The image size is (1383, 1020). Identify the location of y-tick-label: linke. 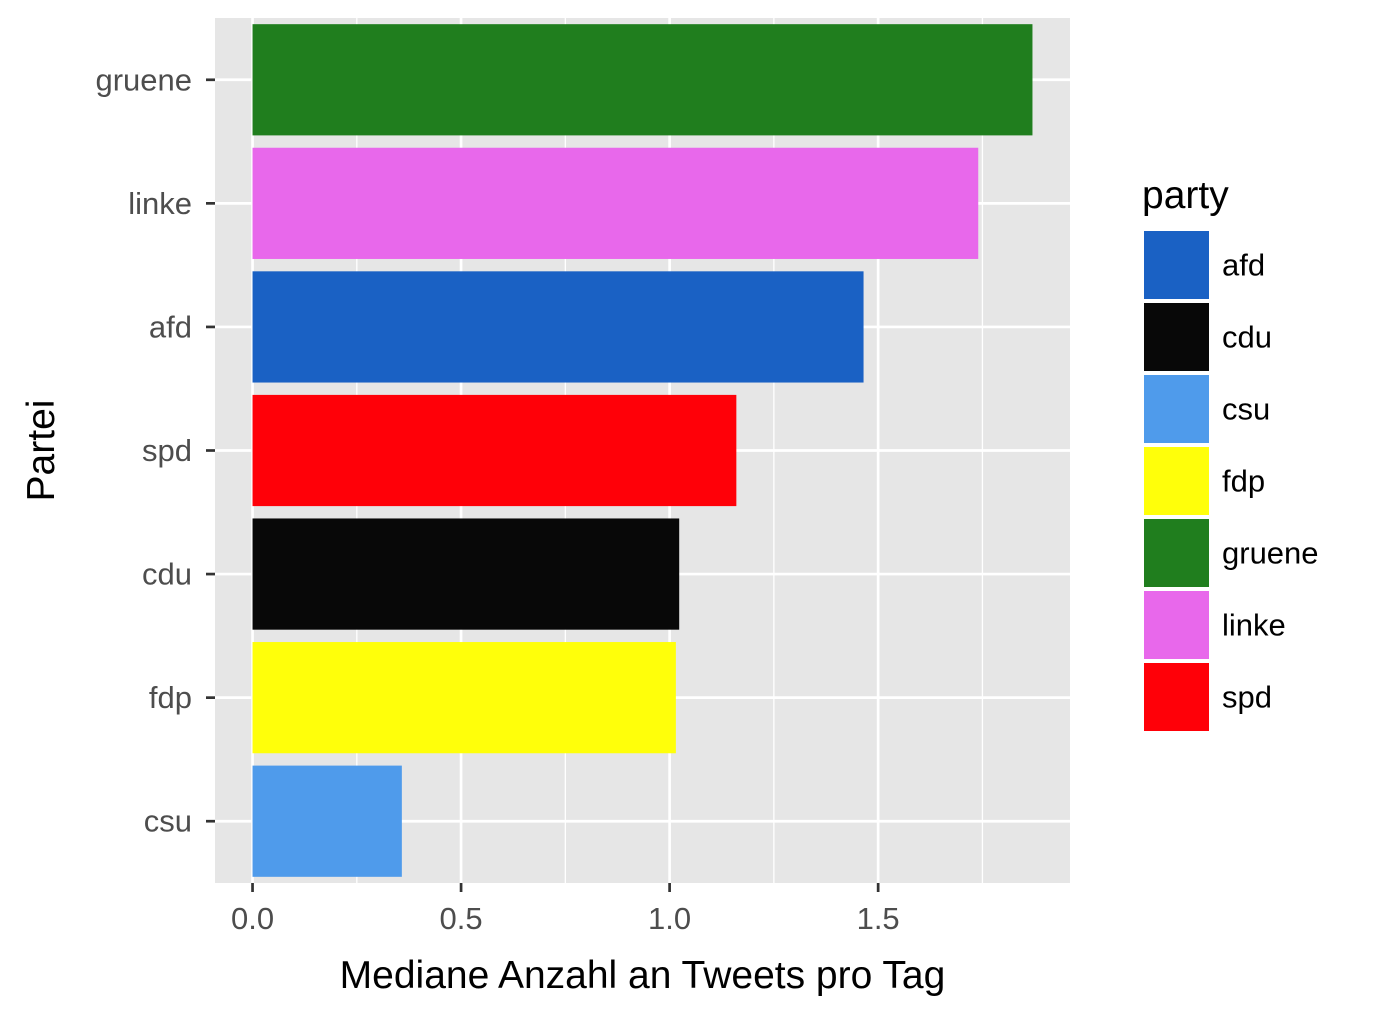
(160, 203).